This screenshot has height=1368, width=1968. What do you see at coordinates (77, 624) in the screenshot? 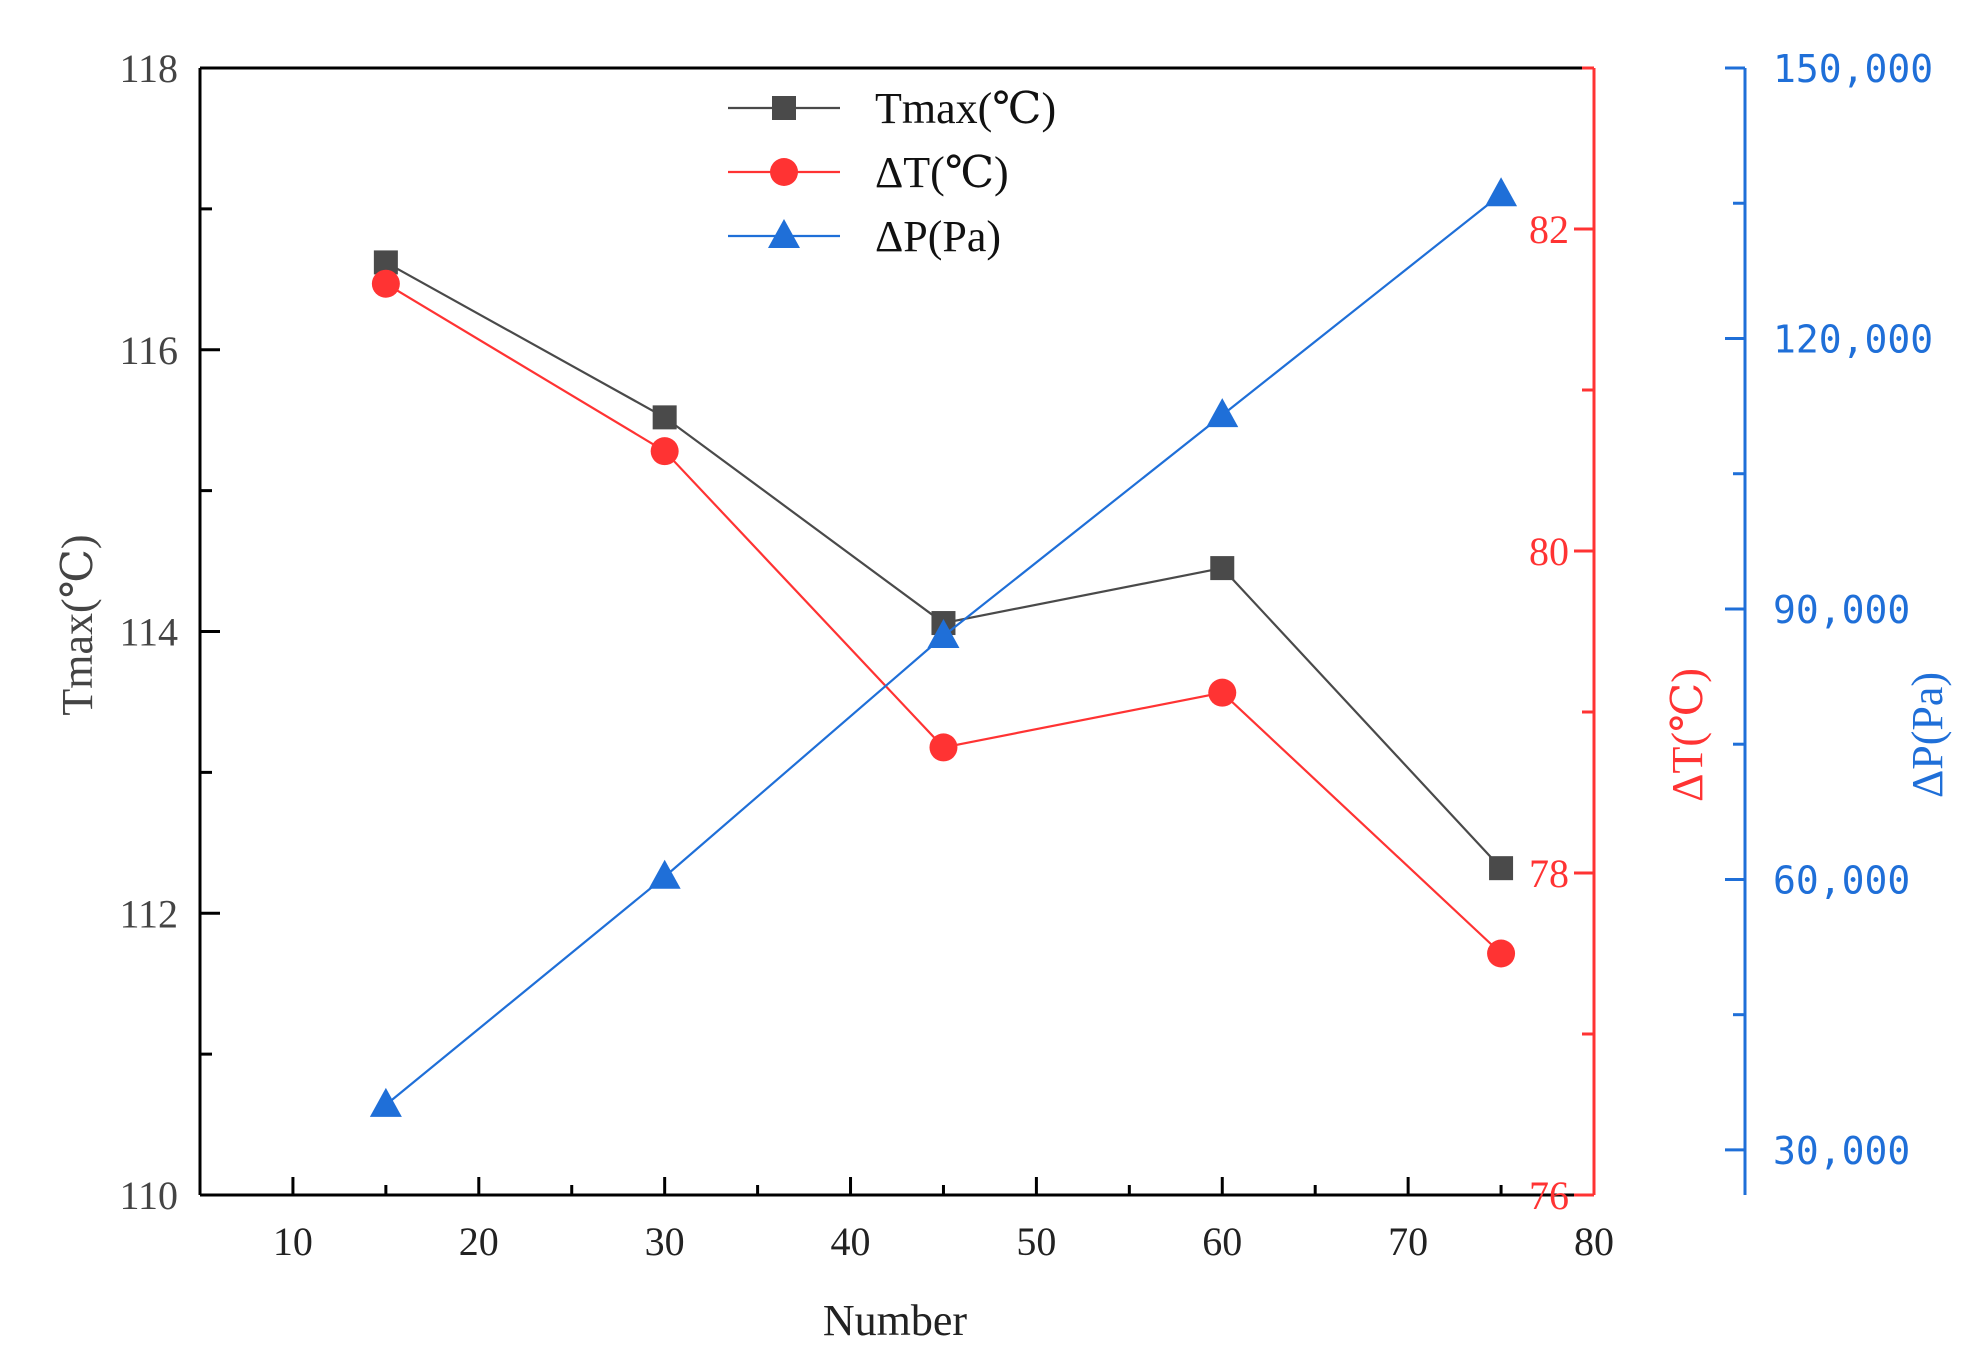
I see `left-axis-title: Tmax(℃)` at bounding box center [77, 624].